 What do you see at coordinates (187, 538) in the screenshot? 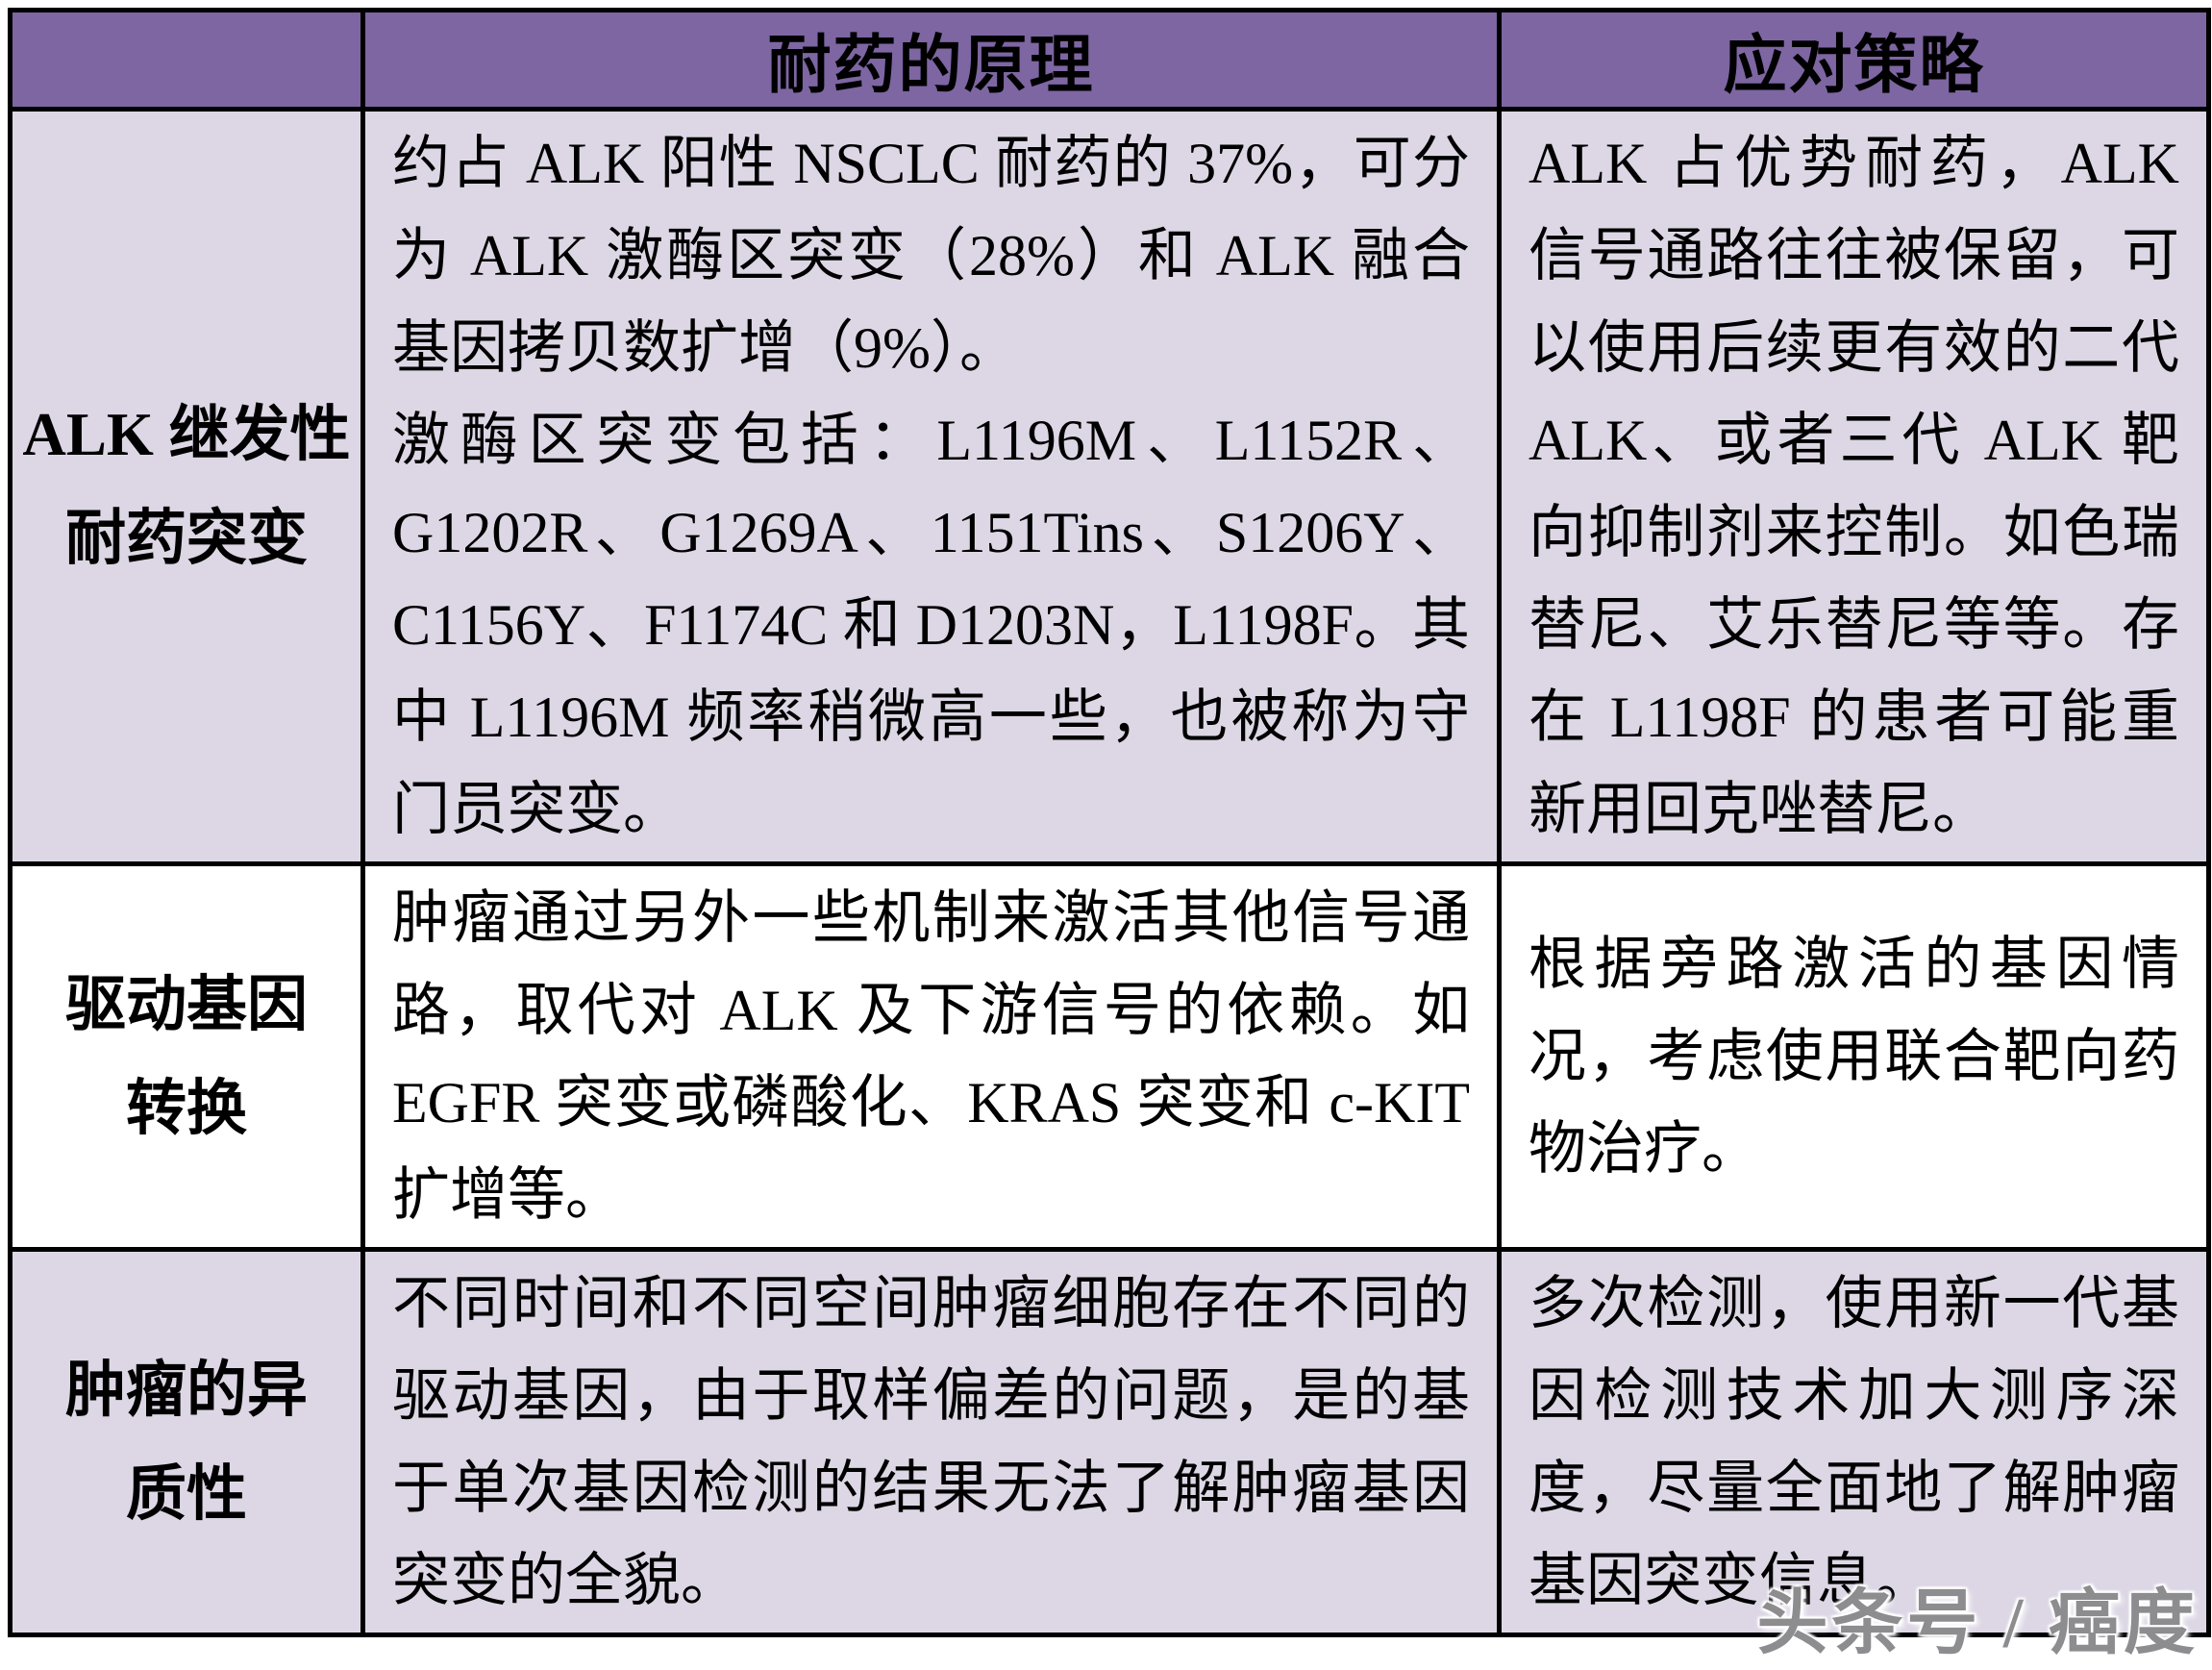
I see `row-label-line: 耐药突变` at bounding box center [187, 538].